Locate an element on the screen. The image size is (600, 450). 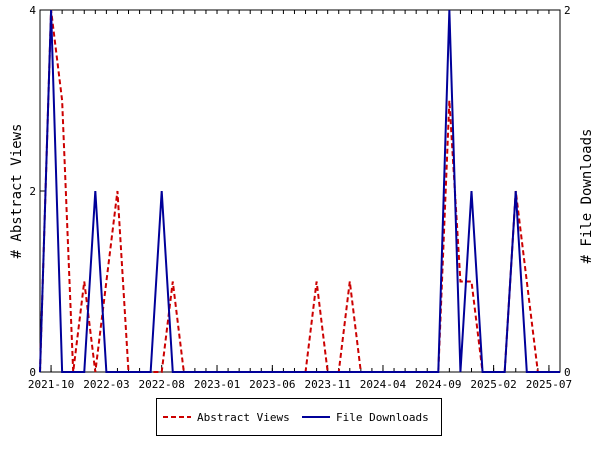
y-left-tick-label: 4 is located at coordinates (32, 10).